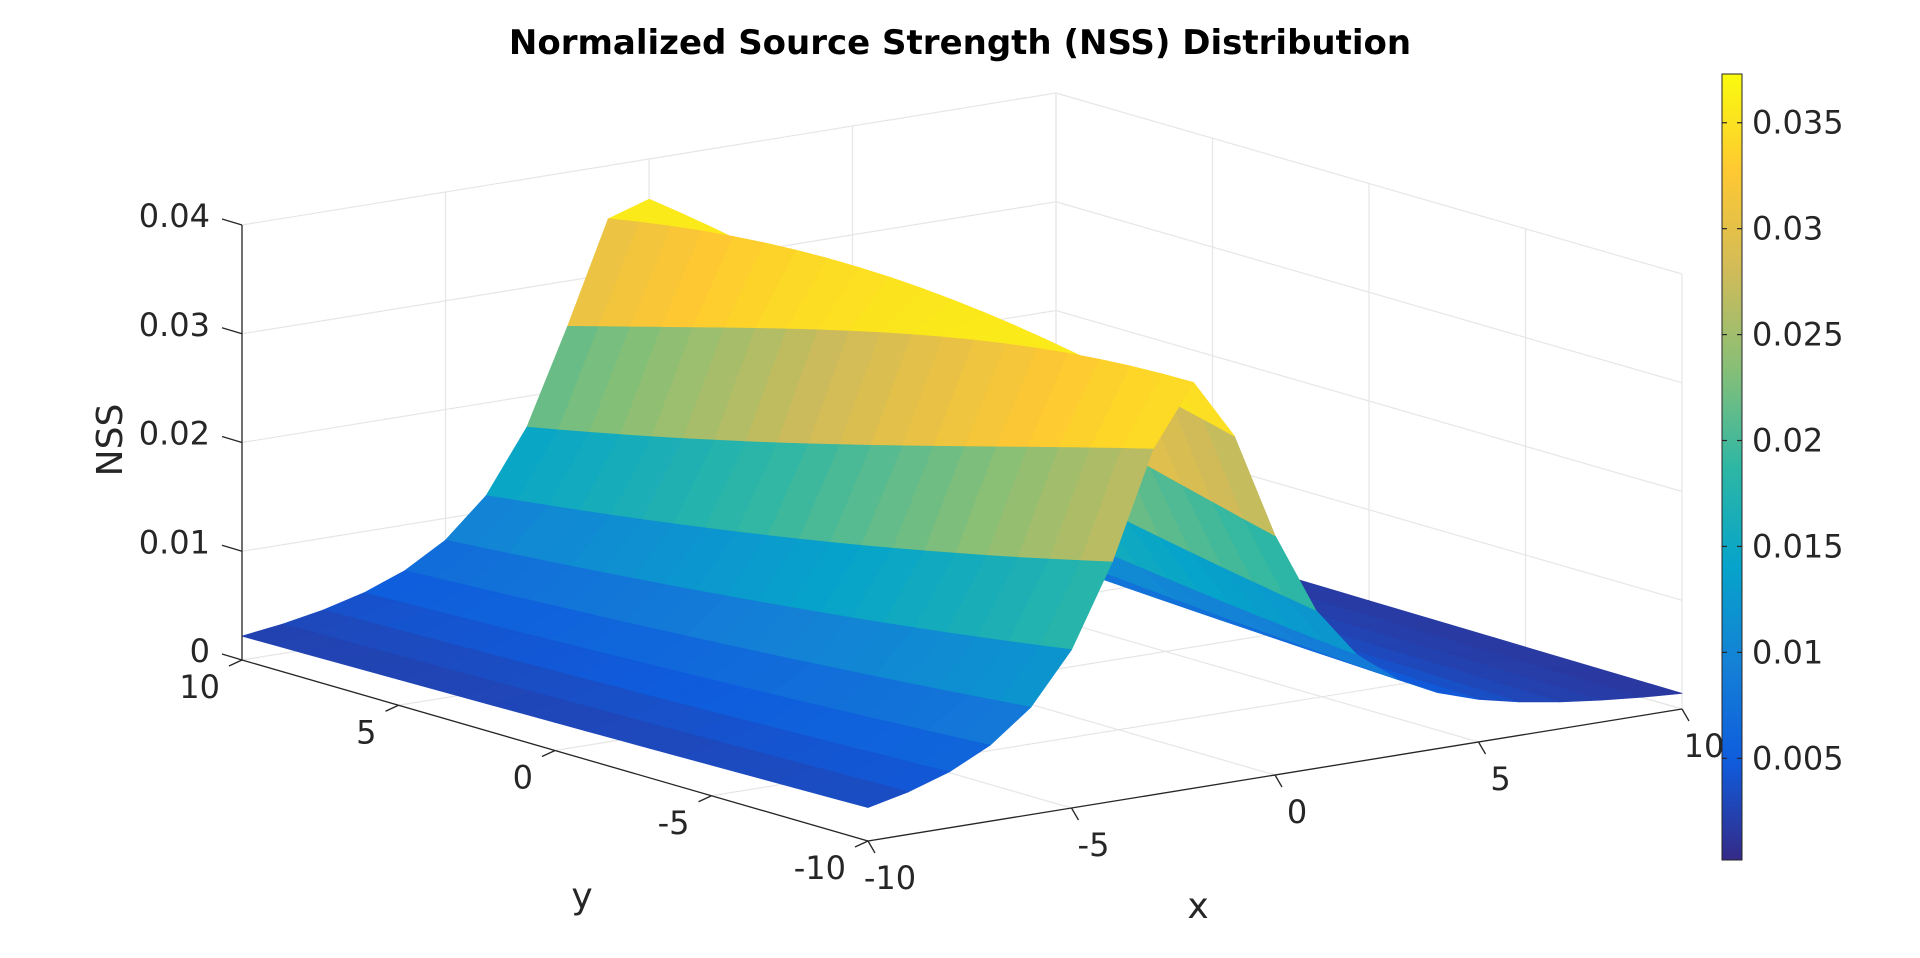 The height and width of the screenshot is (958, 1920). I want to click on x-tick-label: 0, so click(1297, 812).